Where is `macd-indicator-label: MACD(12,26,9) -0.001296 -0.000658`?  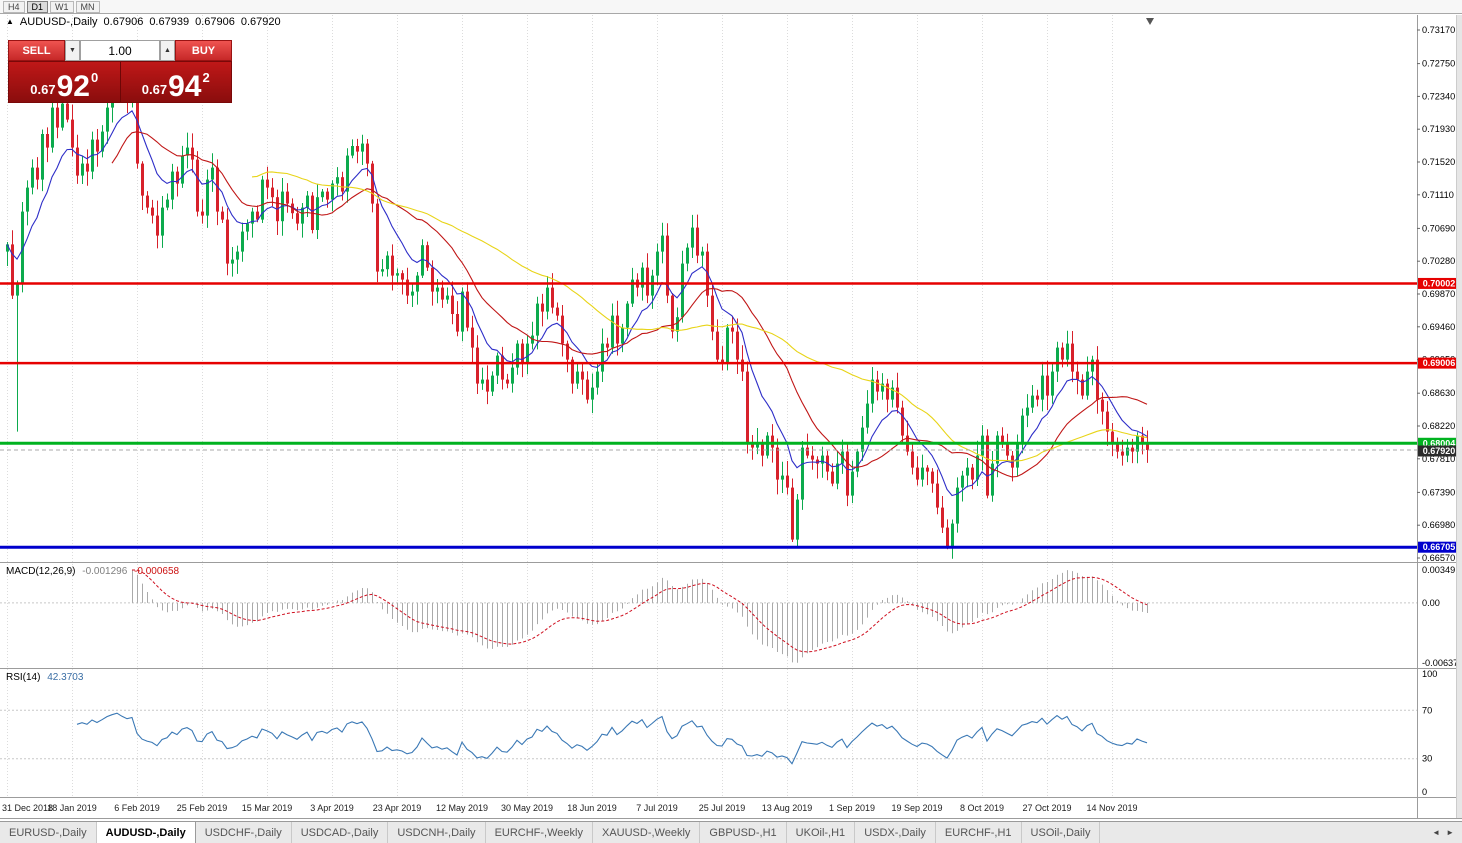 macd-indicator-label: MACD(12,26,9) -0.001296 -0.000658 is located at coordinates (92, 571).